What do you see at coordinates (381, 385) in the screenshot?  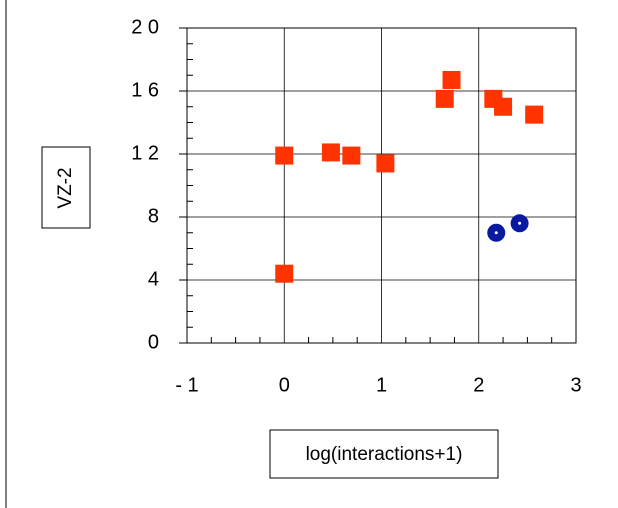 I see `x-tick-label: 1` at bounding box center [381, 385].